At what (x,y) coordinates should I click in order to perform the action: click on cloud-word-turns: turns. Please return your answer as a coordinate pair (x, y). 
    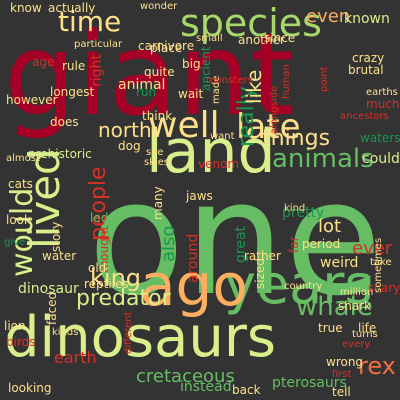
    Looking at the image, I should click on (365, 334).